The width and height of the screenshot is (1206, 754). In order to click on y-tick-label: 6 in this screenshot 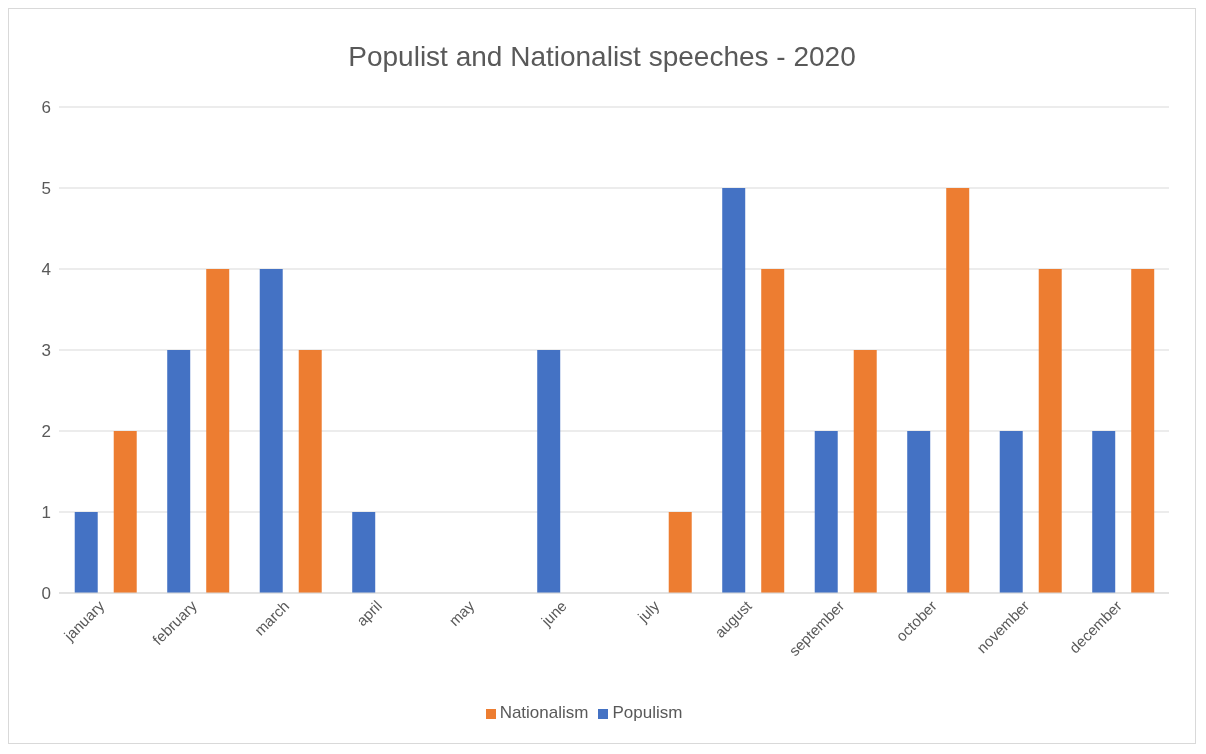, I will do `click(46, 108)`.